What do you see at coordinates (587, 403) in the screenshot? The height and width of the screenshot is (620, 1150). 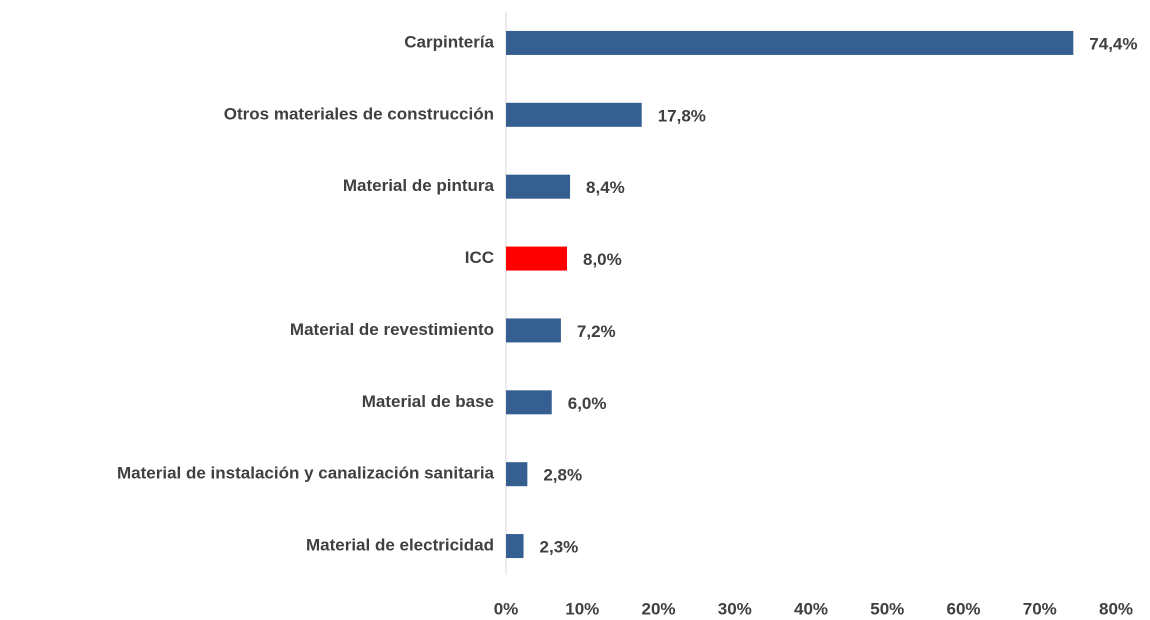 I see `value-label: 6,0%` at bounding box center [587, 403].